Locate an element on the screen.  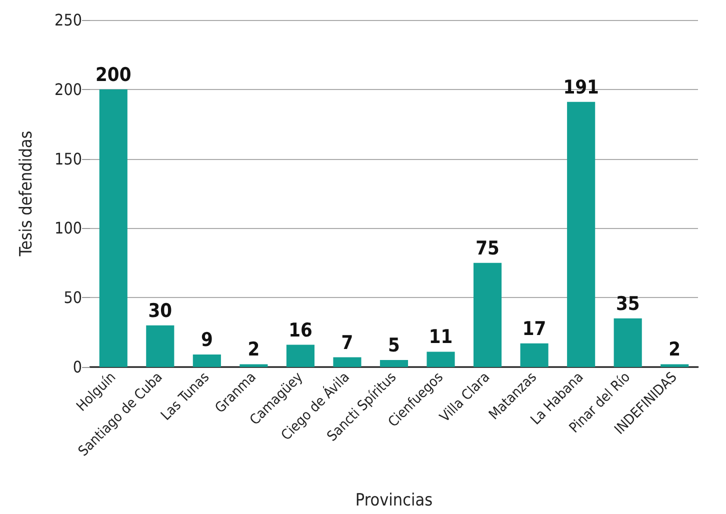
y-axis-title: Tesis defendidas is located at coordinates (26, 194).